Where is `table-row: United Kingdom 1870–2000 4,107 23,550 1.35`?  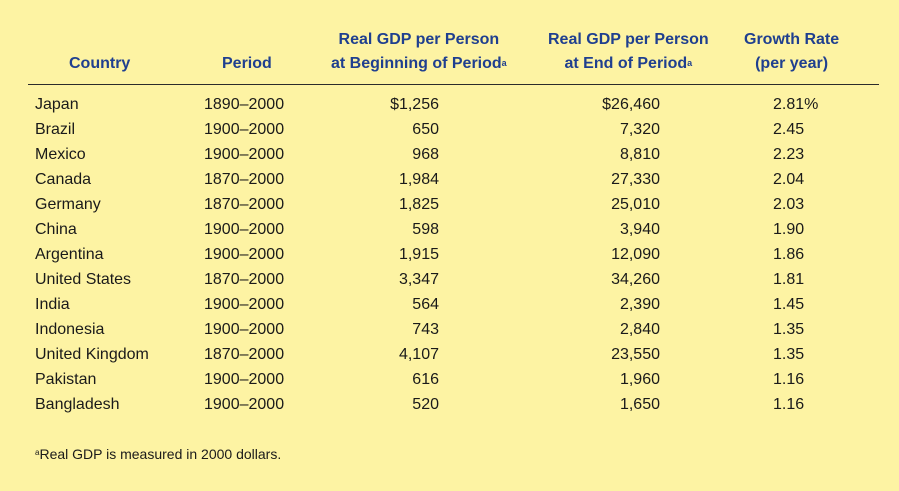 table-row: United Kingdom 1870–2000 4,107 23,550 1.35 is located at coordinates (449, 354).